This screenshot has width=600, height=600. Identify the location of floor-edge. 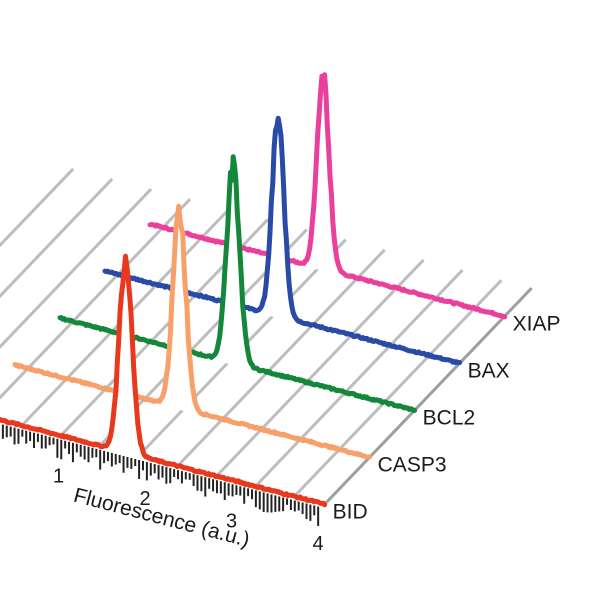
(428, 396).